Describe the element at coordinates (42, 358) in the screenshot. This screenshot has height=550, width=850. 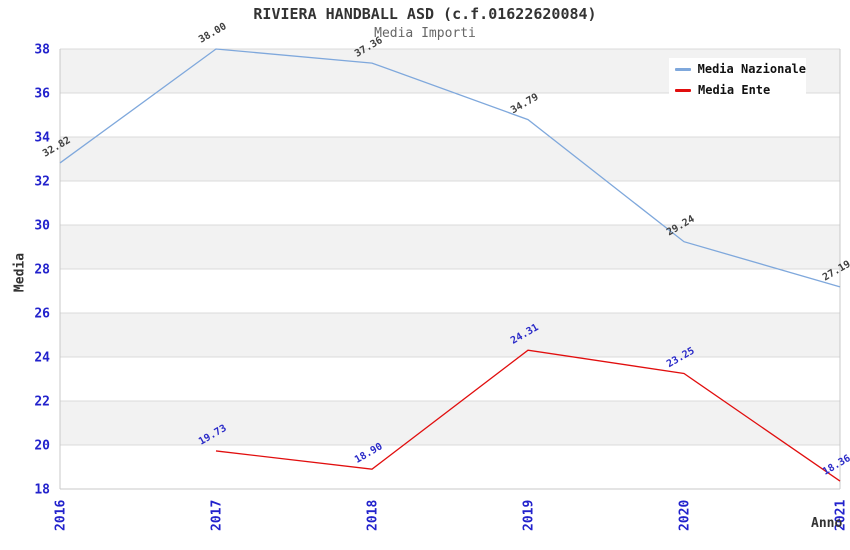
I see `y-tick-label: 24` at that location.